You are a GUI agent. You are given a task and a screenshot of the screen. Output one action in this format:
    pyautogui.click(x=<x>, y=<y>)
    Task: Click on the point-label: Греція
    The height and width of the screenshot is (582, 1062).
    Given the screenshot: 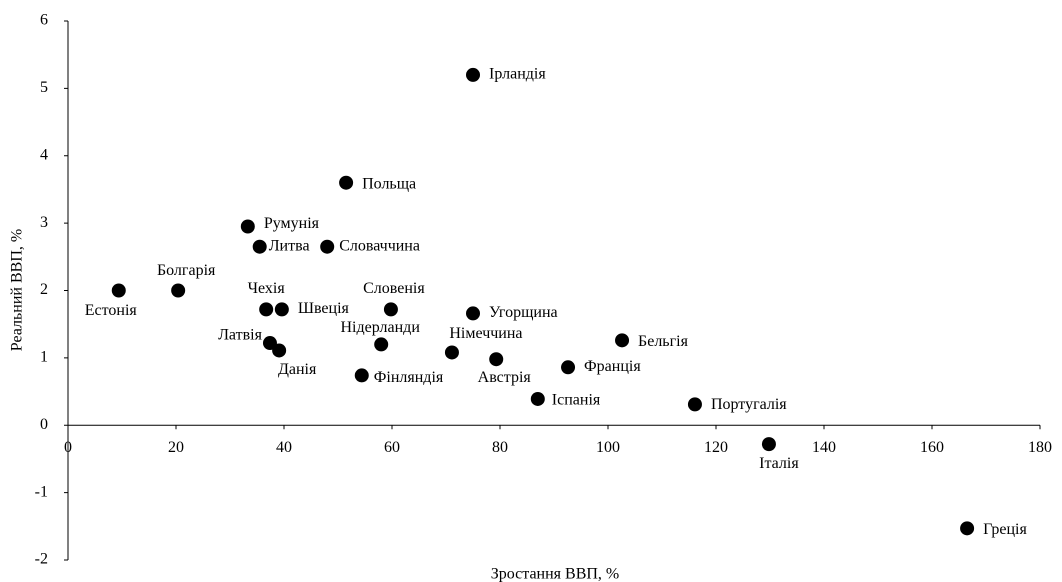 What is the action you would take?
    pyautogui.click(x=1005, y=529)
    